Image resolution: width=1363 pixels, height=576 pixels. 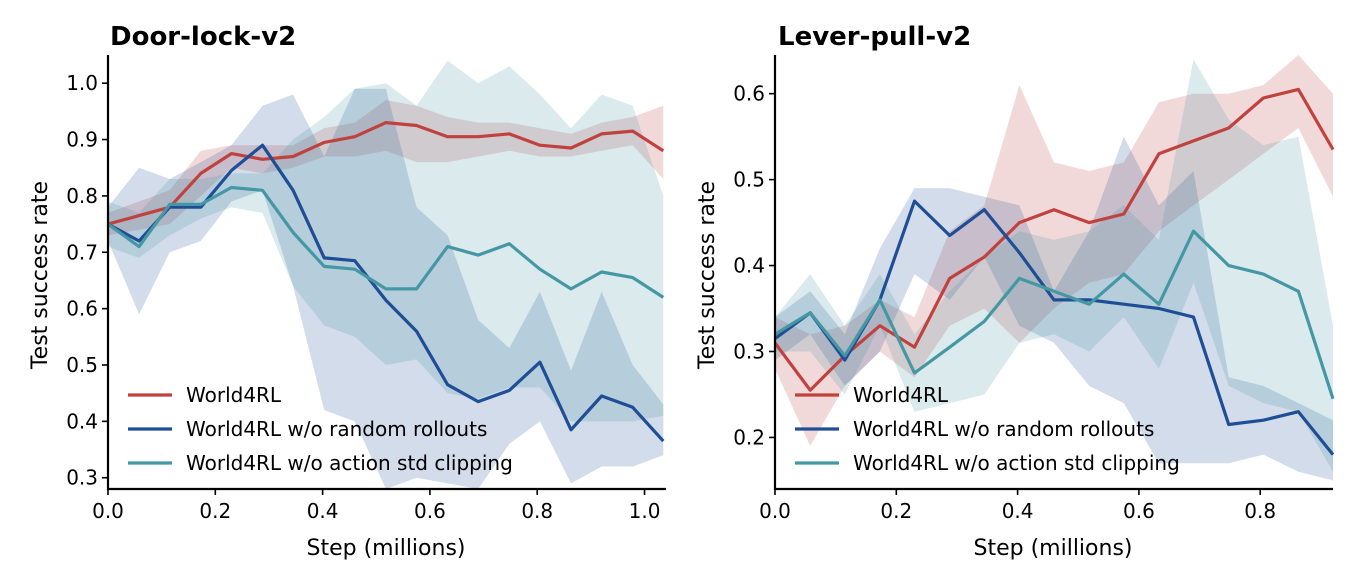 What do you see at coordinates (203, 37) in the screenshot?
I see `chart-title: Door-lock-v2` at bounding box center [203, 37].